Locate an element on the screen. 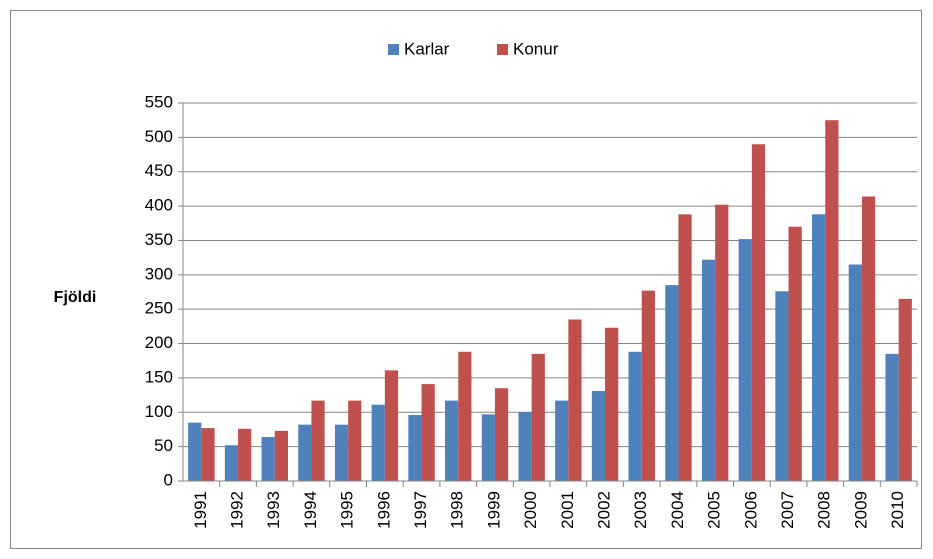 The width and height of the screenshot is (933, 559). y-tick-label: 100 is located at coordinates (159, 411).